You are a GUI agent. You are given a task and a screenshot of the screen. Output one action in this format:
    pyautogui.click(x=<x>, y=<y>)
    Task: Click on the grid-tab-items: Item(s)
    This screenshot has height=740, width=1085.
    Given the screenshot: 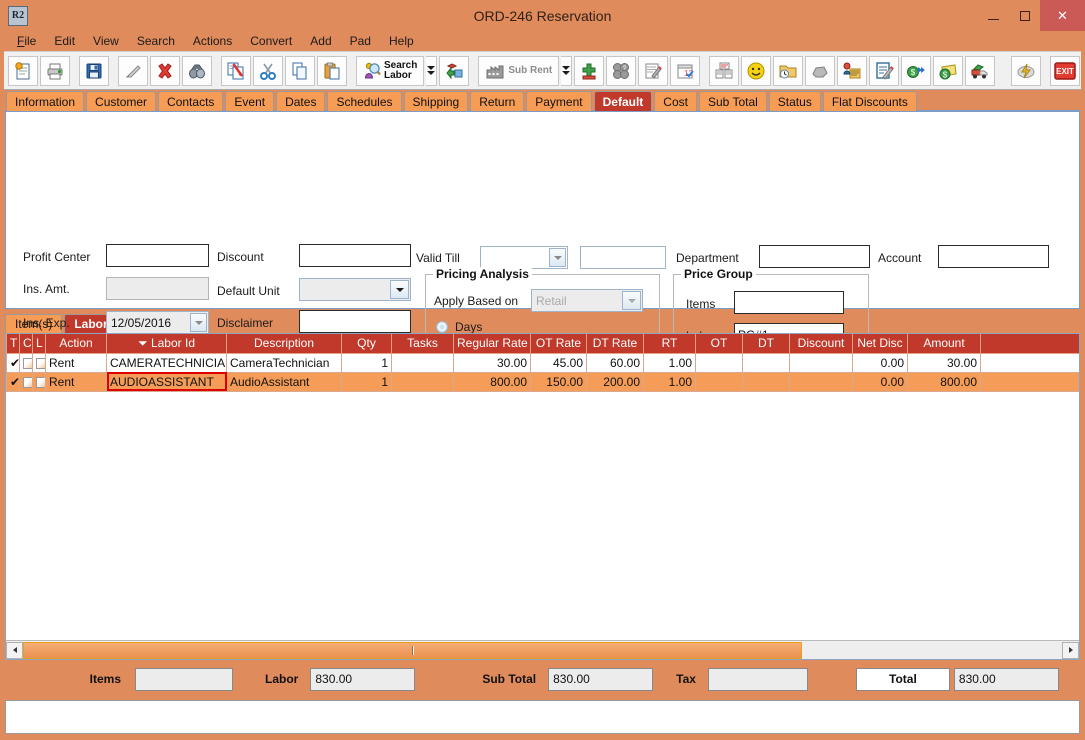 What is the action you would take?
    pyautogui.click(x=34, y=323)
    